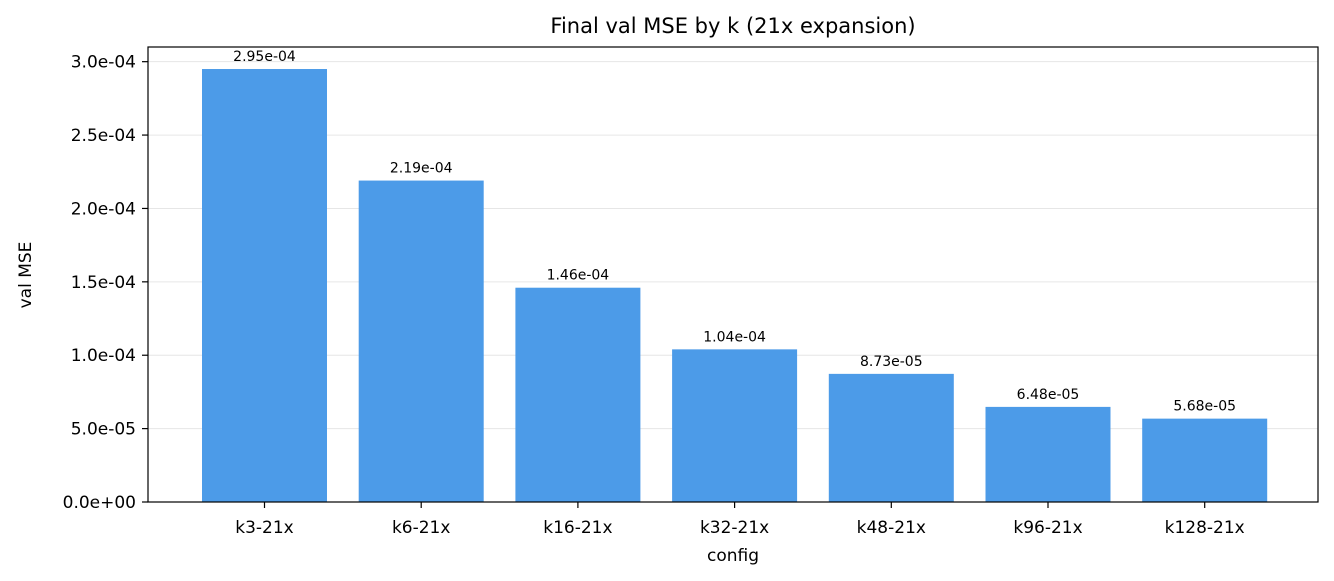  What do you see at coordinates (1048, 454) in the screenshot?
I see `bar-k96-21x` at bounding box center [1048, 454].